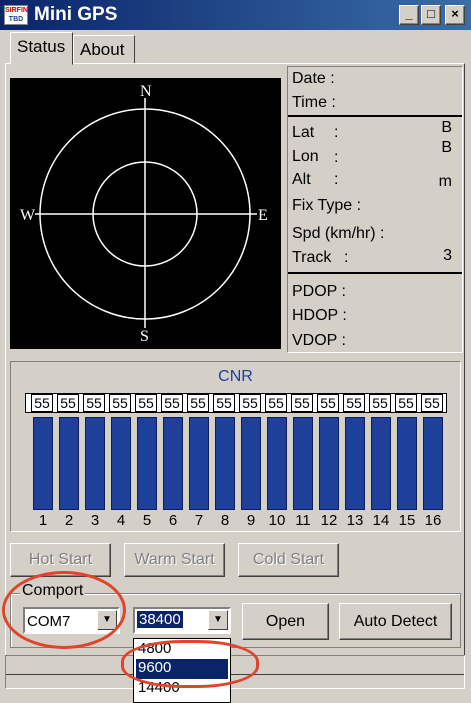 Image resolution: width=471 pixels, height=703 pixels. Describe the element at coordinates (319, 315) in the screenshot. I see `hdop-label: HDOP :` at that location.